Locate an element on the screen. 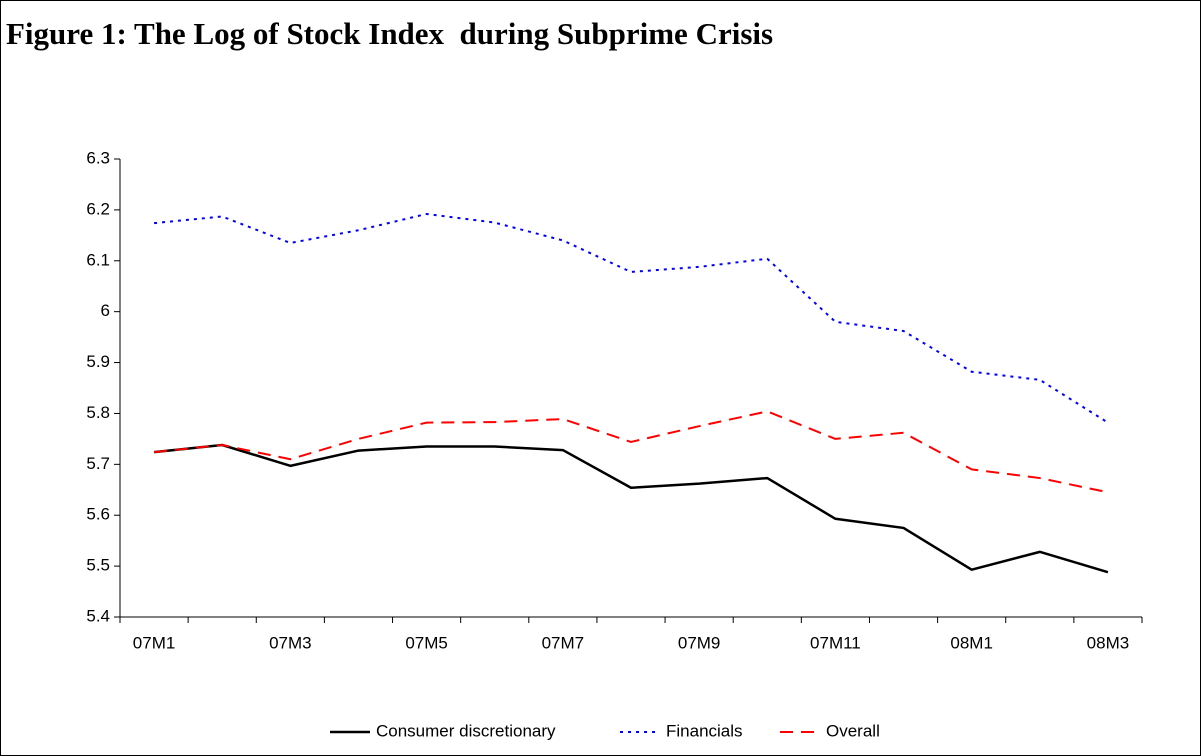  y-tick-label: 5.8 is located at coordinates (98, 412).